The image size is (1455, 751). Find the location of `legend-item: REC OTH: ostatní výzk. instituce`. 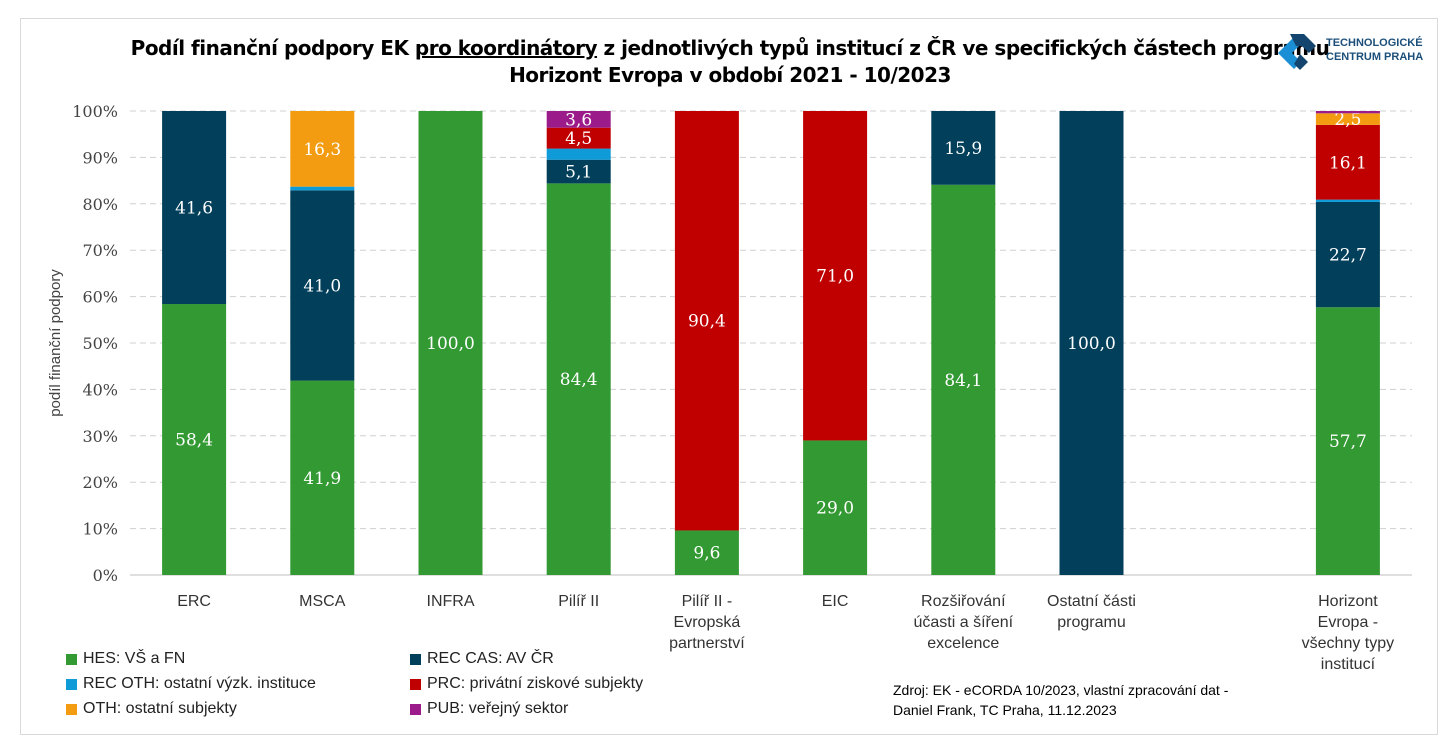

legend-item: REC OTH: ostatní výzk. instituce is located at coordinates (191, 684).